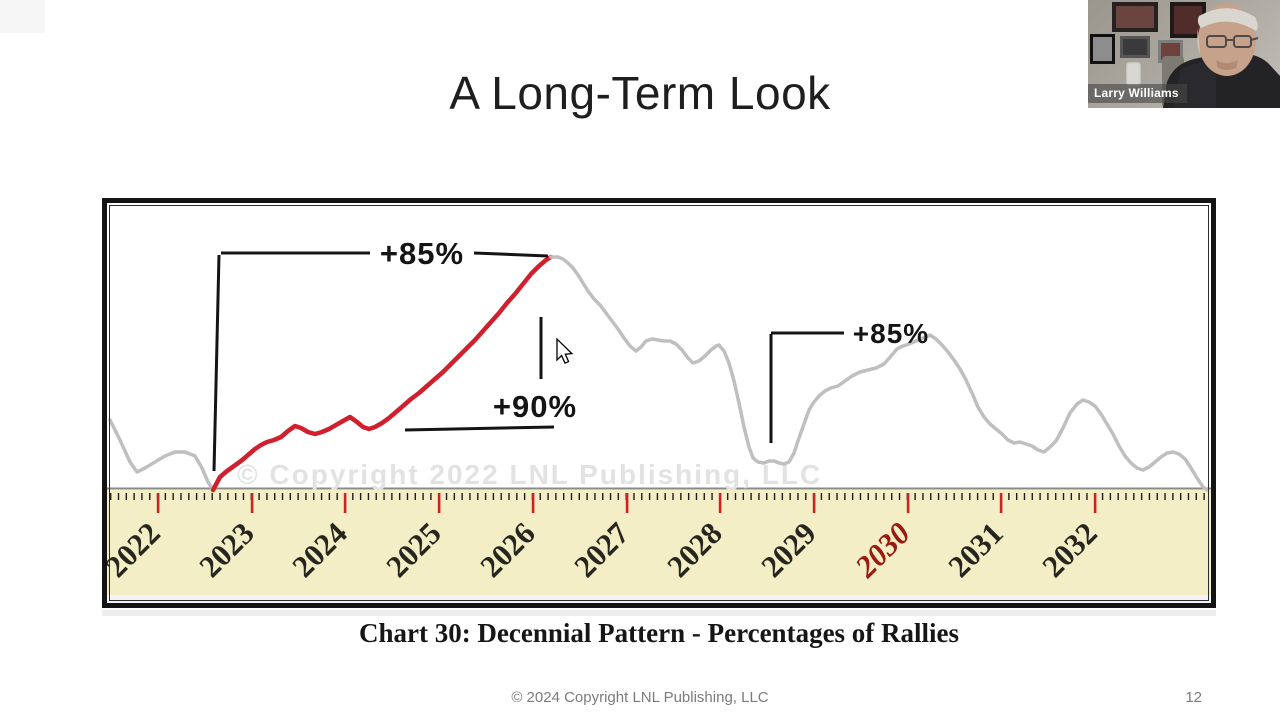 Image resolution: width=1280 pixels, height=720 pixels. Describe the element at coordinates (382, 373) in the screenshot. I see `rally-2022-2026` at that location.